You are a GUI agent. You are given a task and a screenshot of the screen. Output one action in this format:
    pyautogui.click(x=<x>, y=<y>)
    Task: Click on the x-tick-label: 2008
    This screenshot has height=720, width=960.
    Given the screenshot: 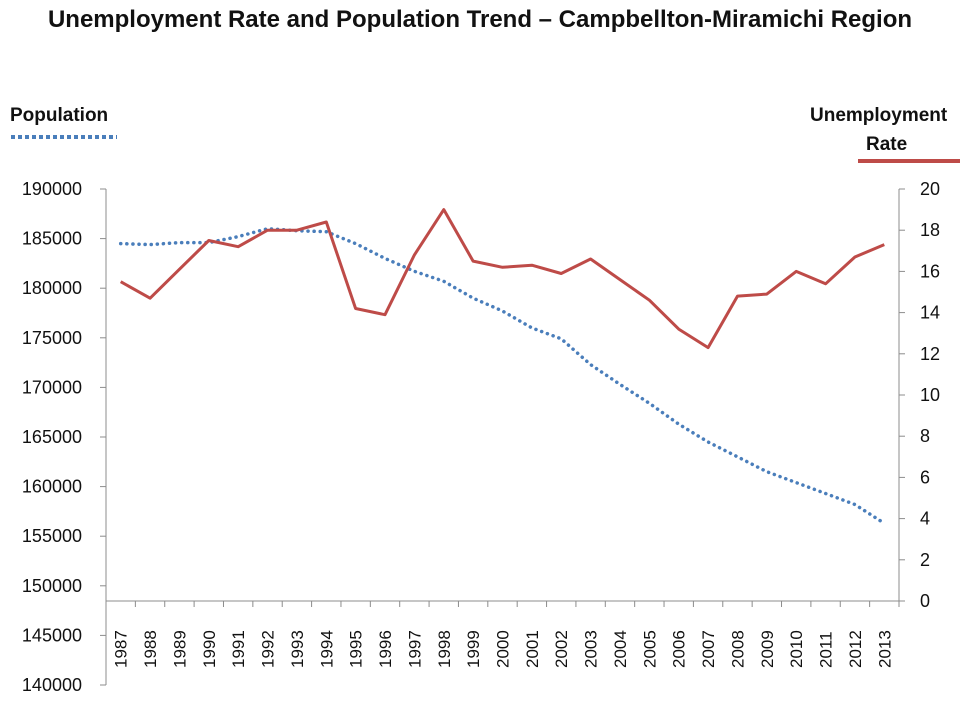 What is the action you would take?
    pyautogui.click(x=737, y=649)
    